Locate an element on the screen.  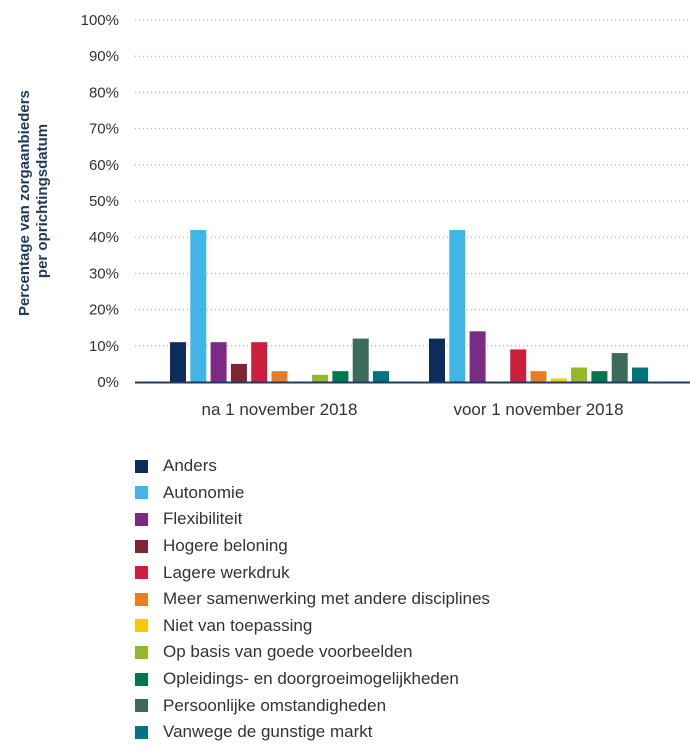
legend-label: Op basis van goede voorbeelden is located at coordinates (288, 652).